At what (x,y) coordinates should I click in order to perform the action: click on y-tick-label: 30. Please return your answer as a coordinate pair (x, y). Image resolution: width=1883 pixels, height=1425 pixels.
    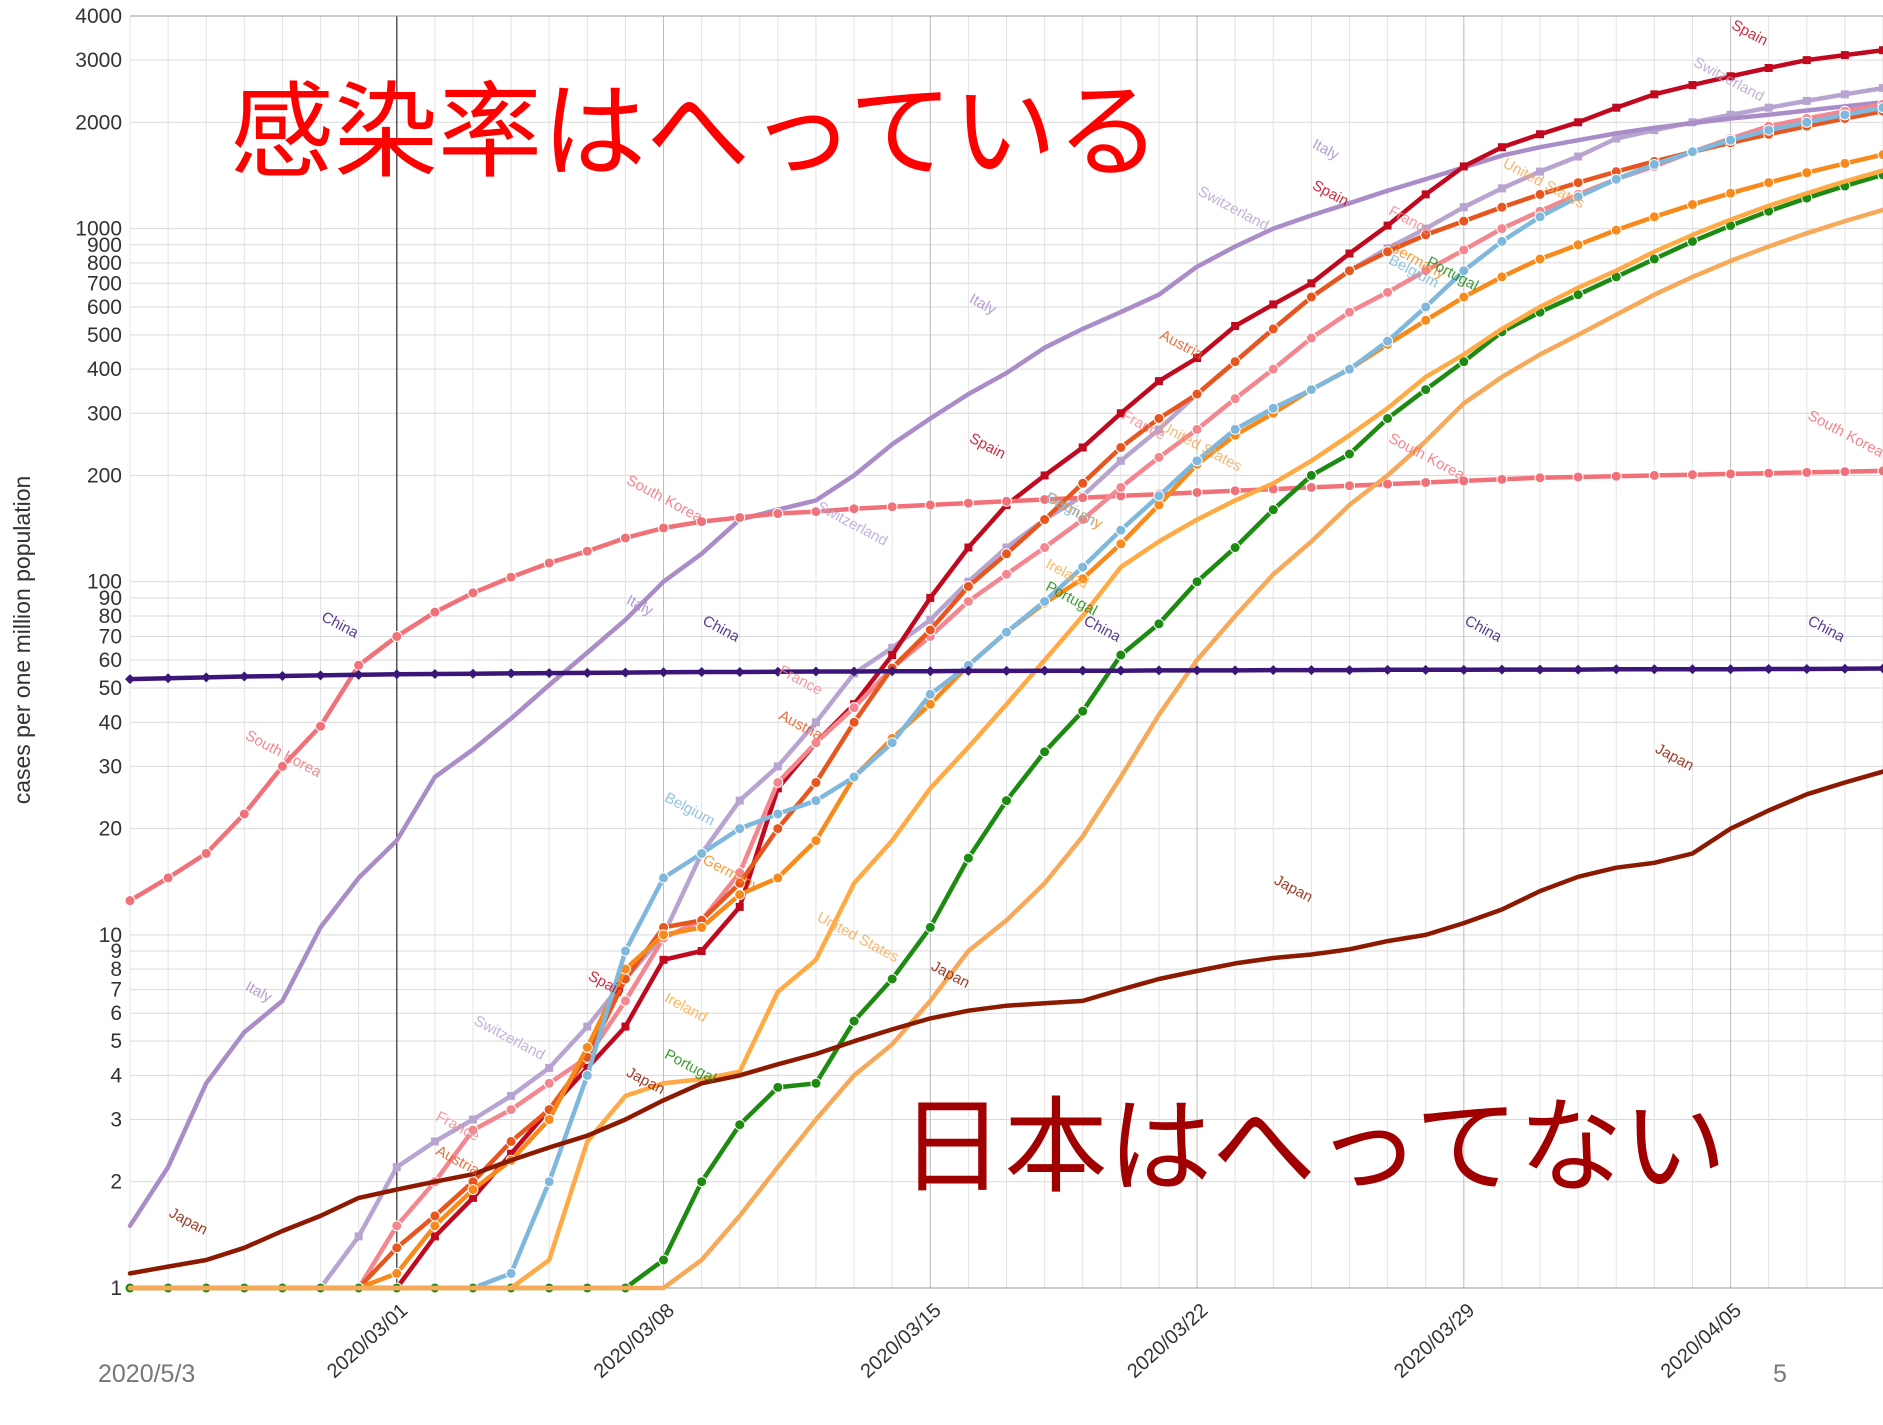
    Looking at the image, I should click on (110, 766).